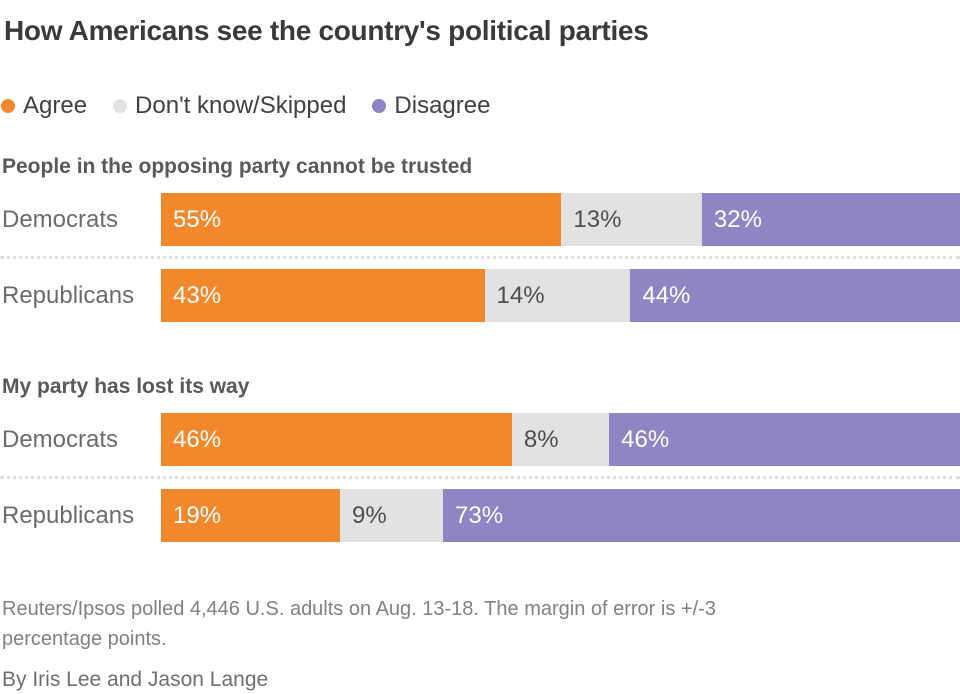 The width and height of the screenshot is (960, 694). I want to click on legend-label-disagree: Disagree, so click(442, 105).